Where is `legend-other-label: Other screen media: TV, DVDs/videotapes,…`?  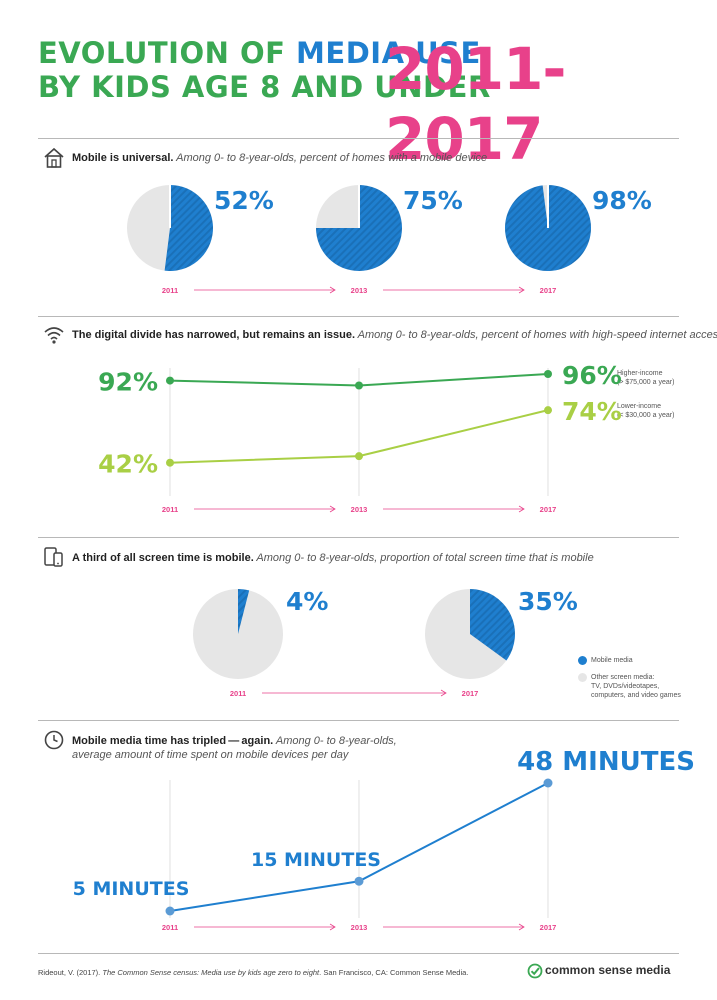
legend-other-label: Other screen media: TV, DVDs/videotapes,… is located at coordinates (636, 686).